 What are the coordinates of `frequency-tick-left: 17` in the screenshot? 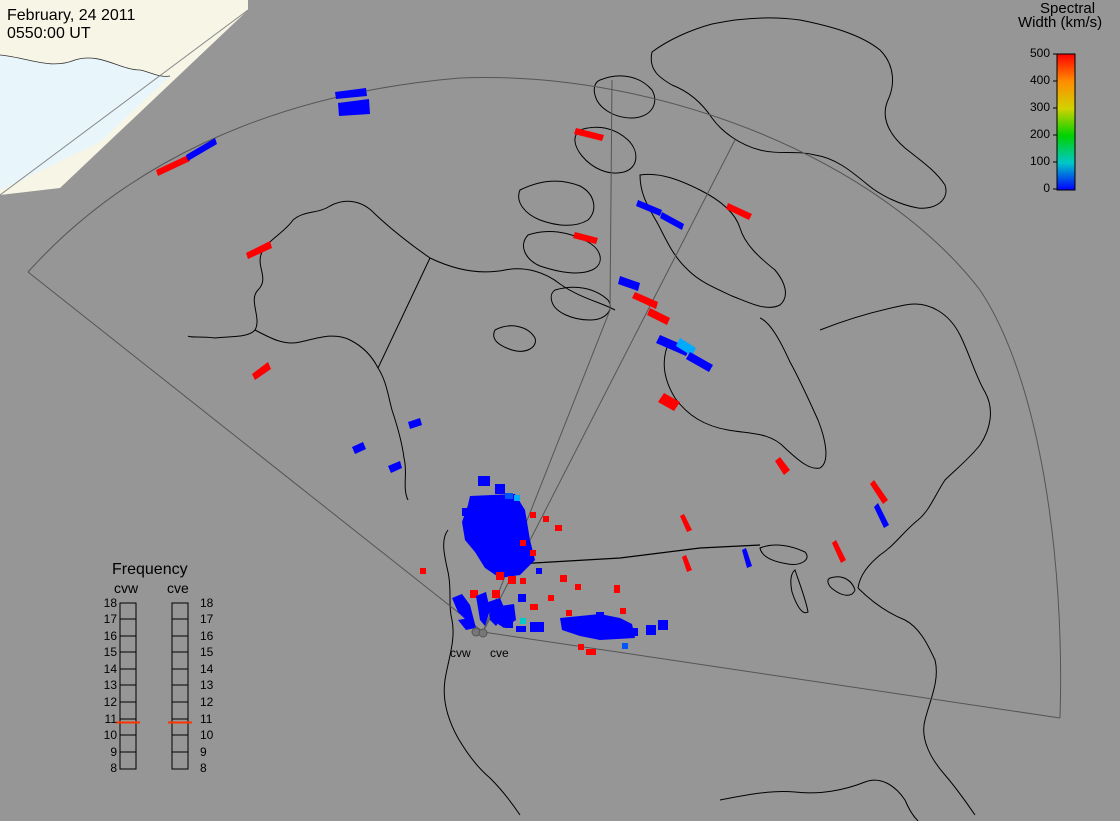 It's located at (110, 619).